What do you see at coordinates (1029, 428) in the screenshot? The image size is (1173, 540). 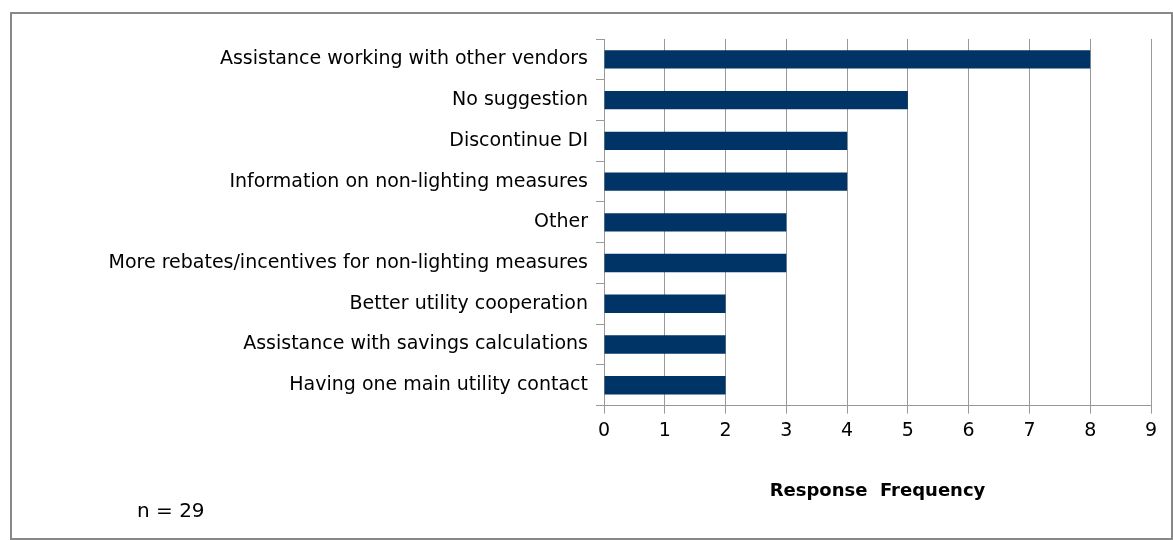 I see `x-tick-label: 7` at bounding box center [1029, 428].